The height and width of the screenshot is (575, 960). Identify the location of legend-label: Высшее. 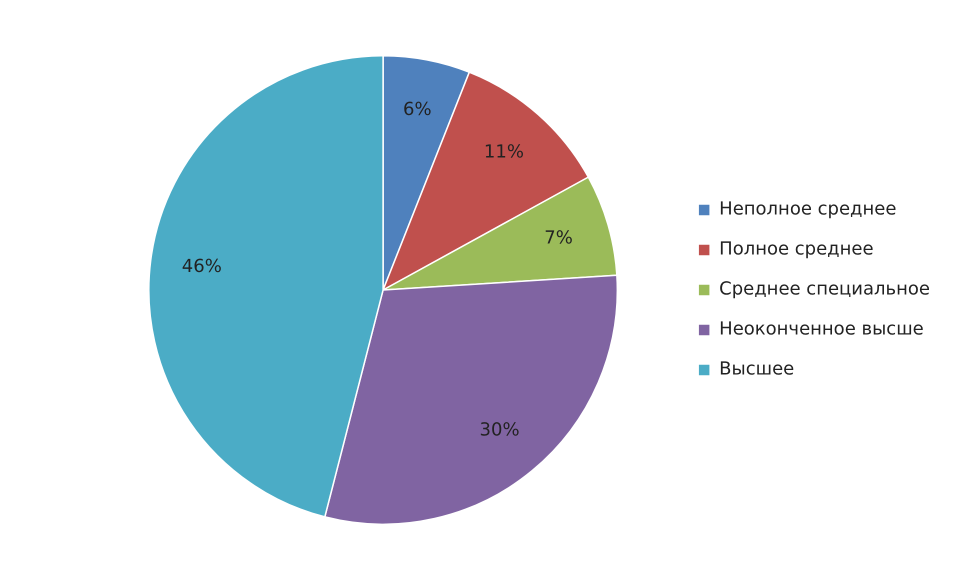
(756, 369).